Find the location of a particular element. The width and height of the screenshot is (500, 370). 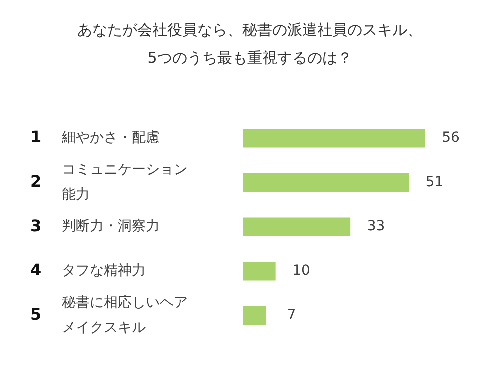

y-tick-label: 判断力・洞察力 is located at coordinates (111, 226).